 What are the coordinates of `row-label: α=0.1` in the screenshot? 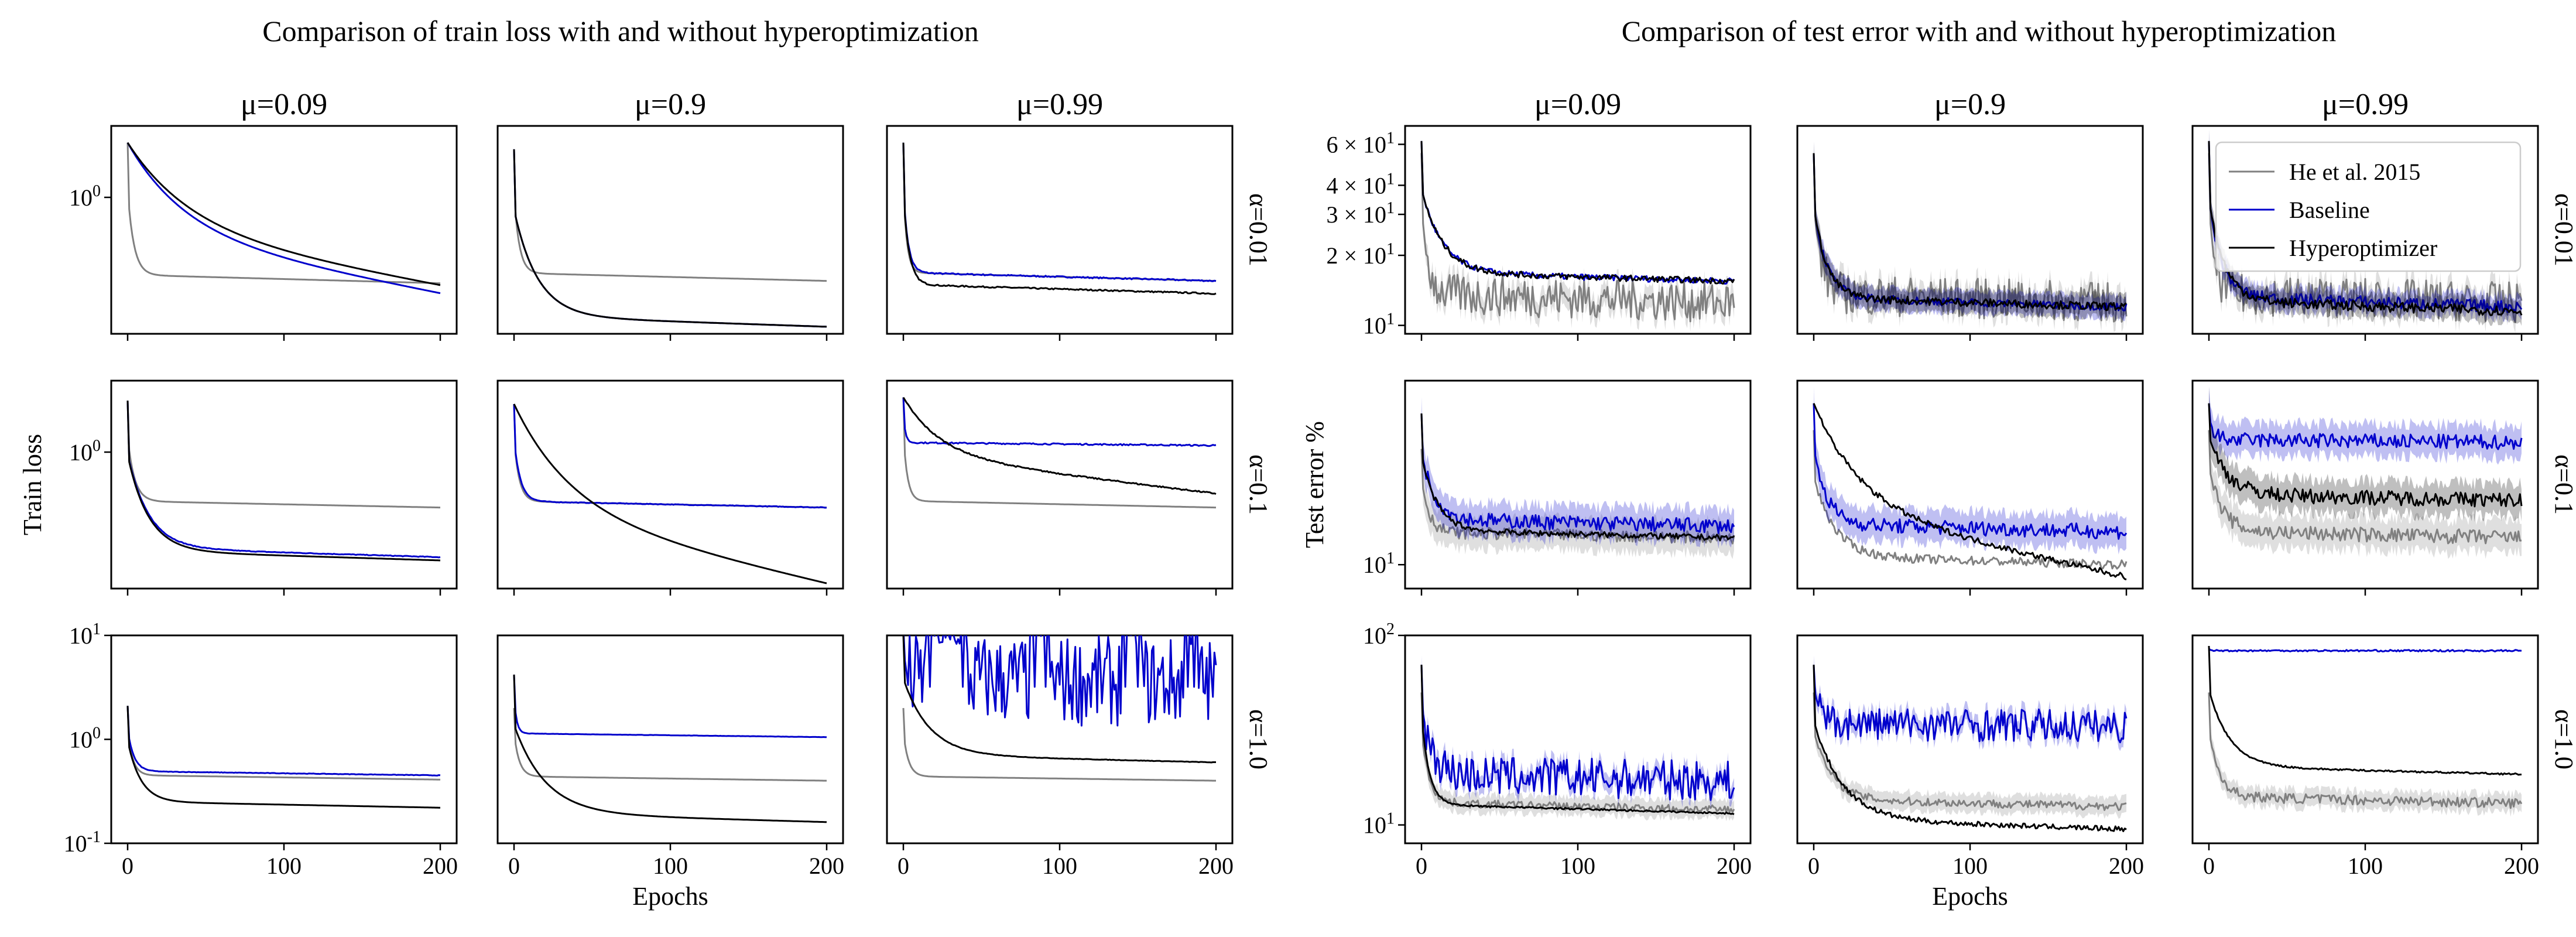 It's located at (1258, 484).